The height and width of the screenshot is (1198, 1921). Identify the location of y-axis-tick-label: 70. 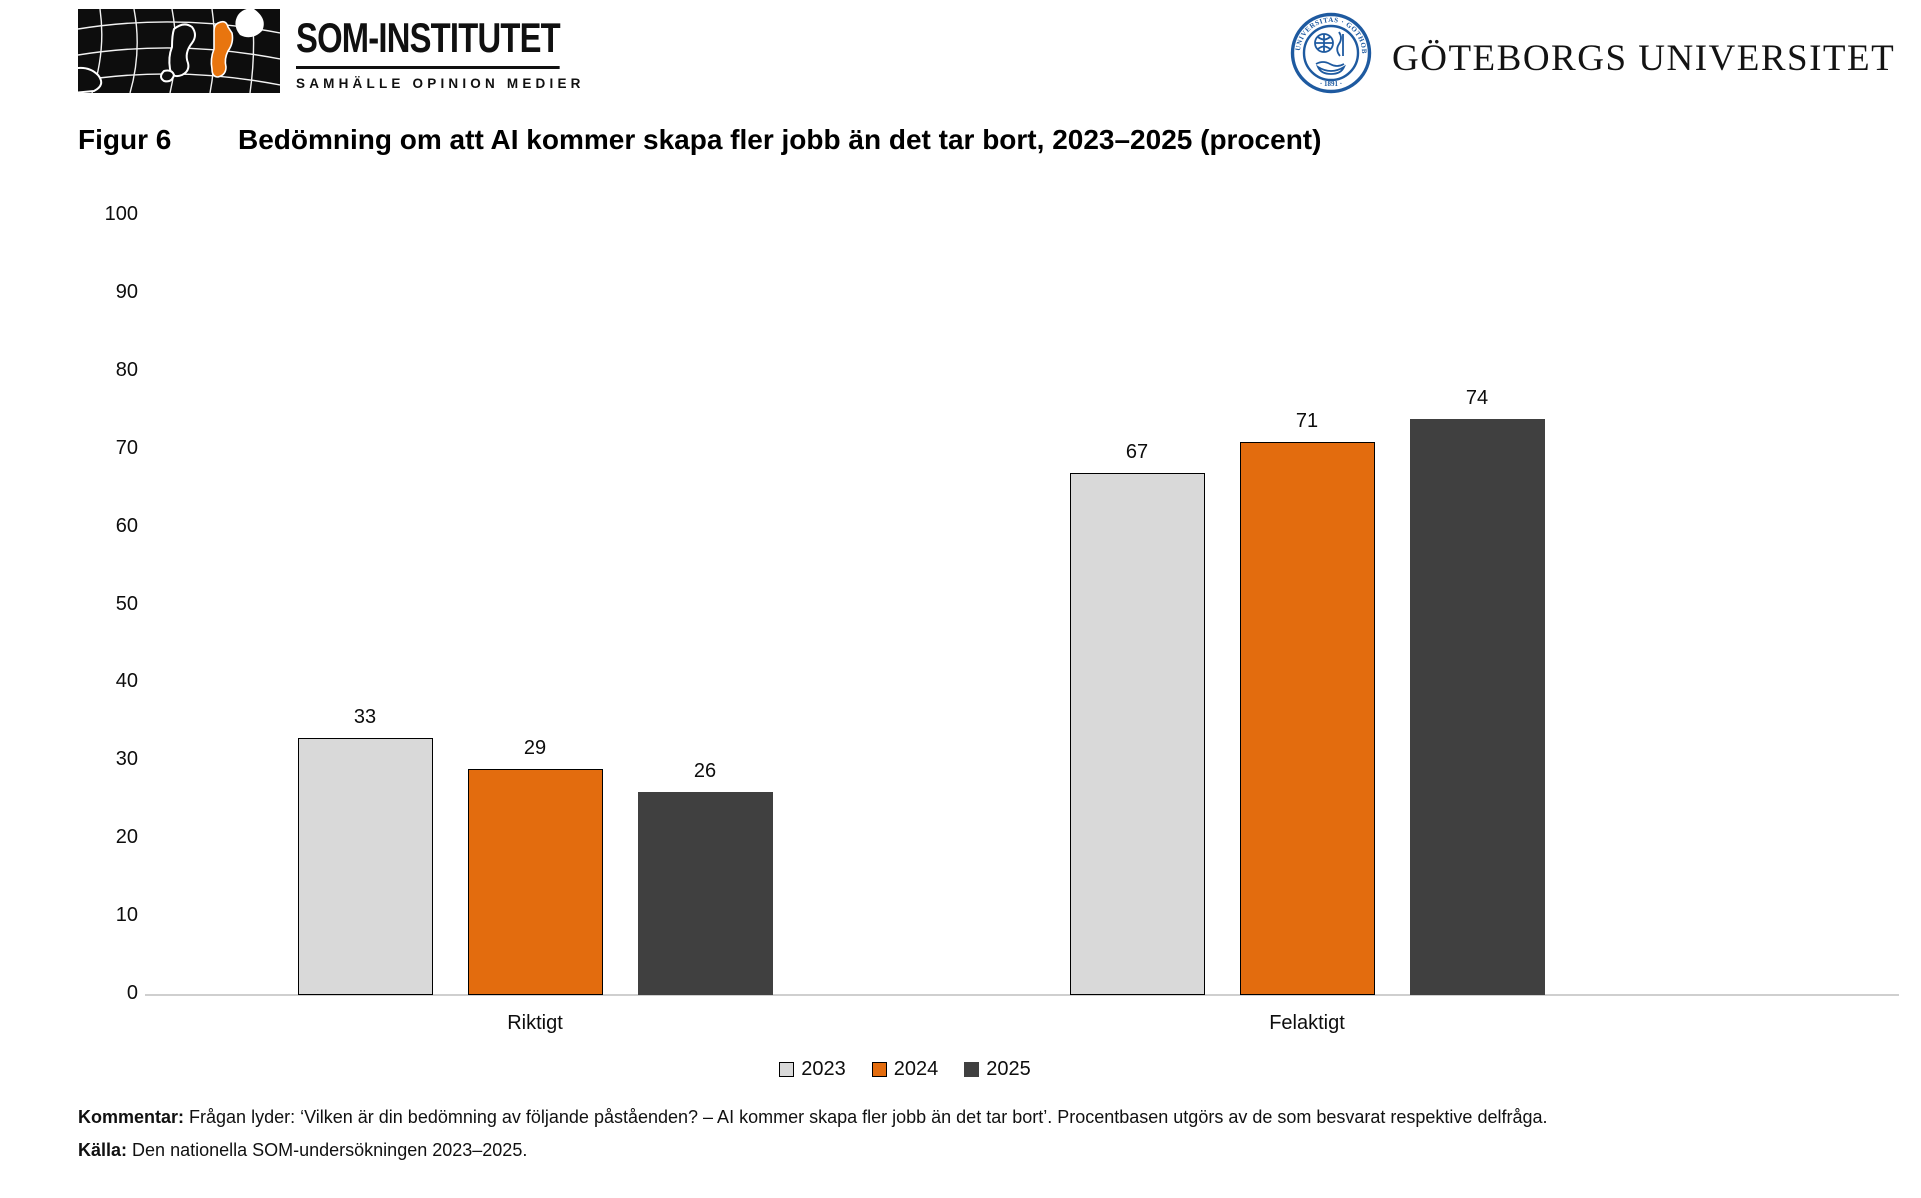
(126, 447).